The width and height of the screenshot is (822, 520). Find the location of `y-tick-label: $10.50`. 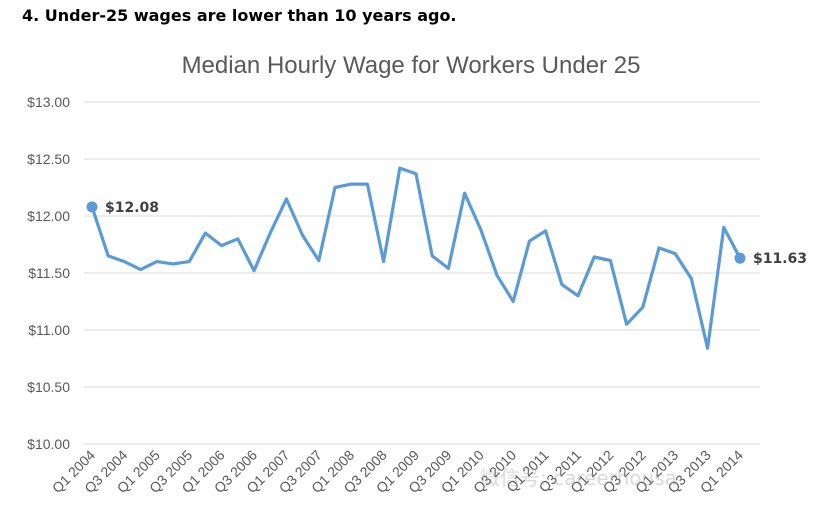

y-tick-label: $10.50 is located at coordinates (48, 387).